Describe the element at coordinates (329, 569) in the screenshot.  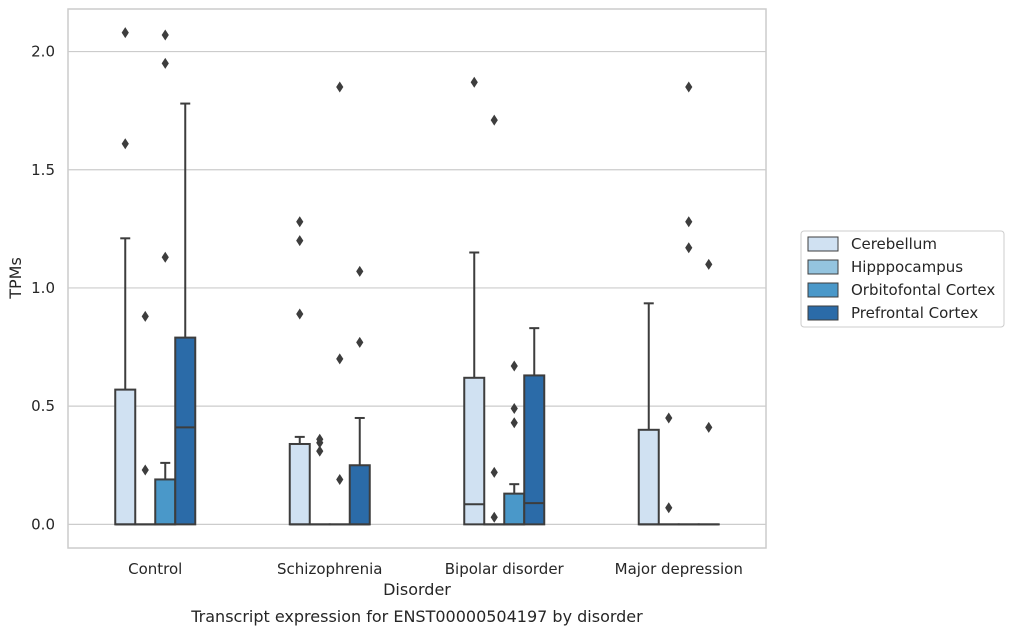
I see `x-tick-label: Schizophrenia` at that location.